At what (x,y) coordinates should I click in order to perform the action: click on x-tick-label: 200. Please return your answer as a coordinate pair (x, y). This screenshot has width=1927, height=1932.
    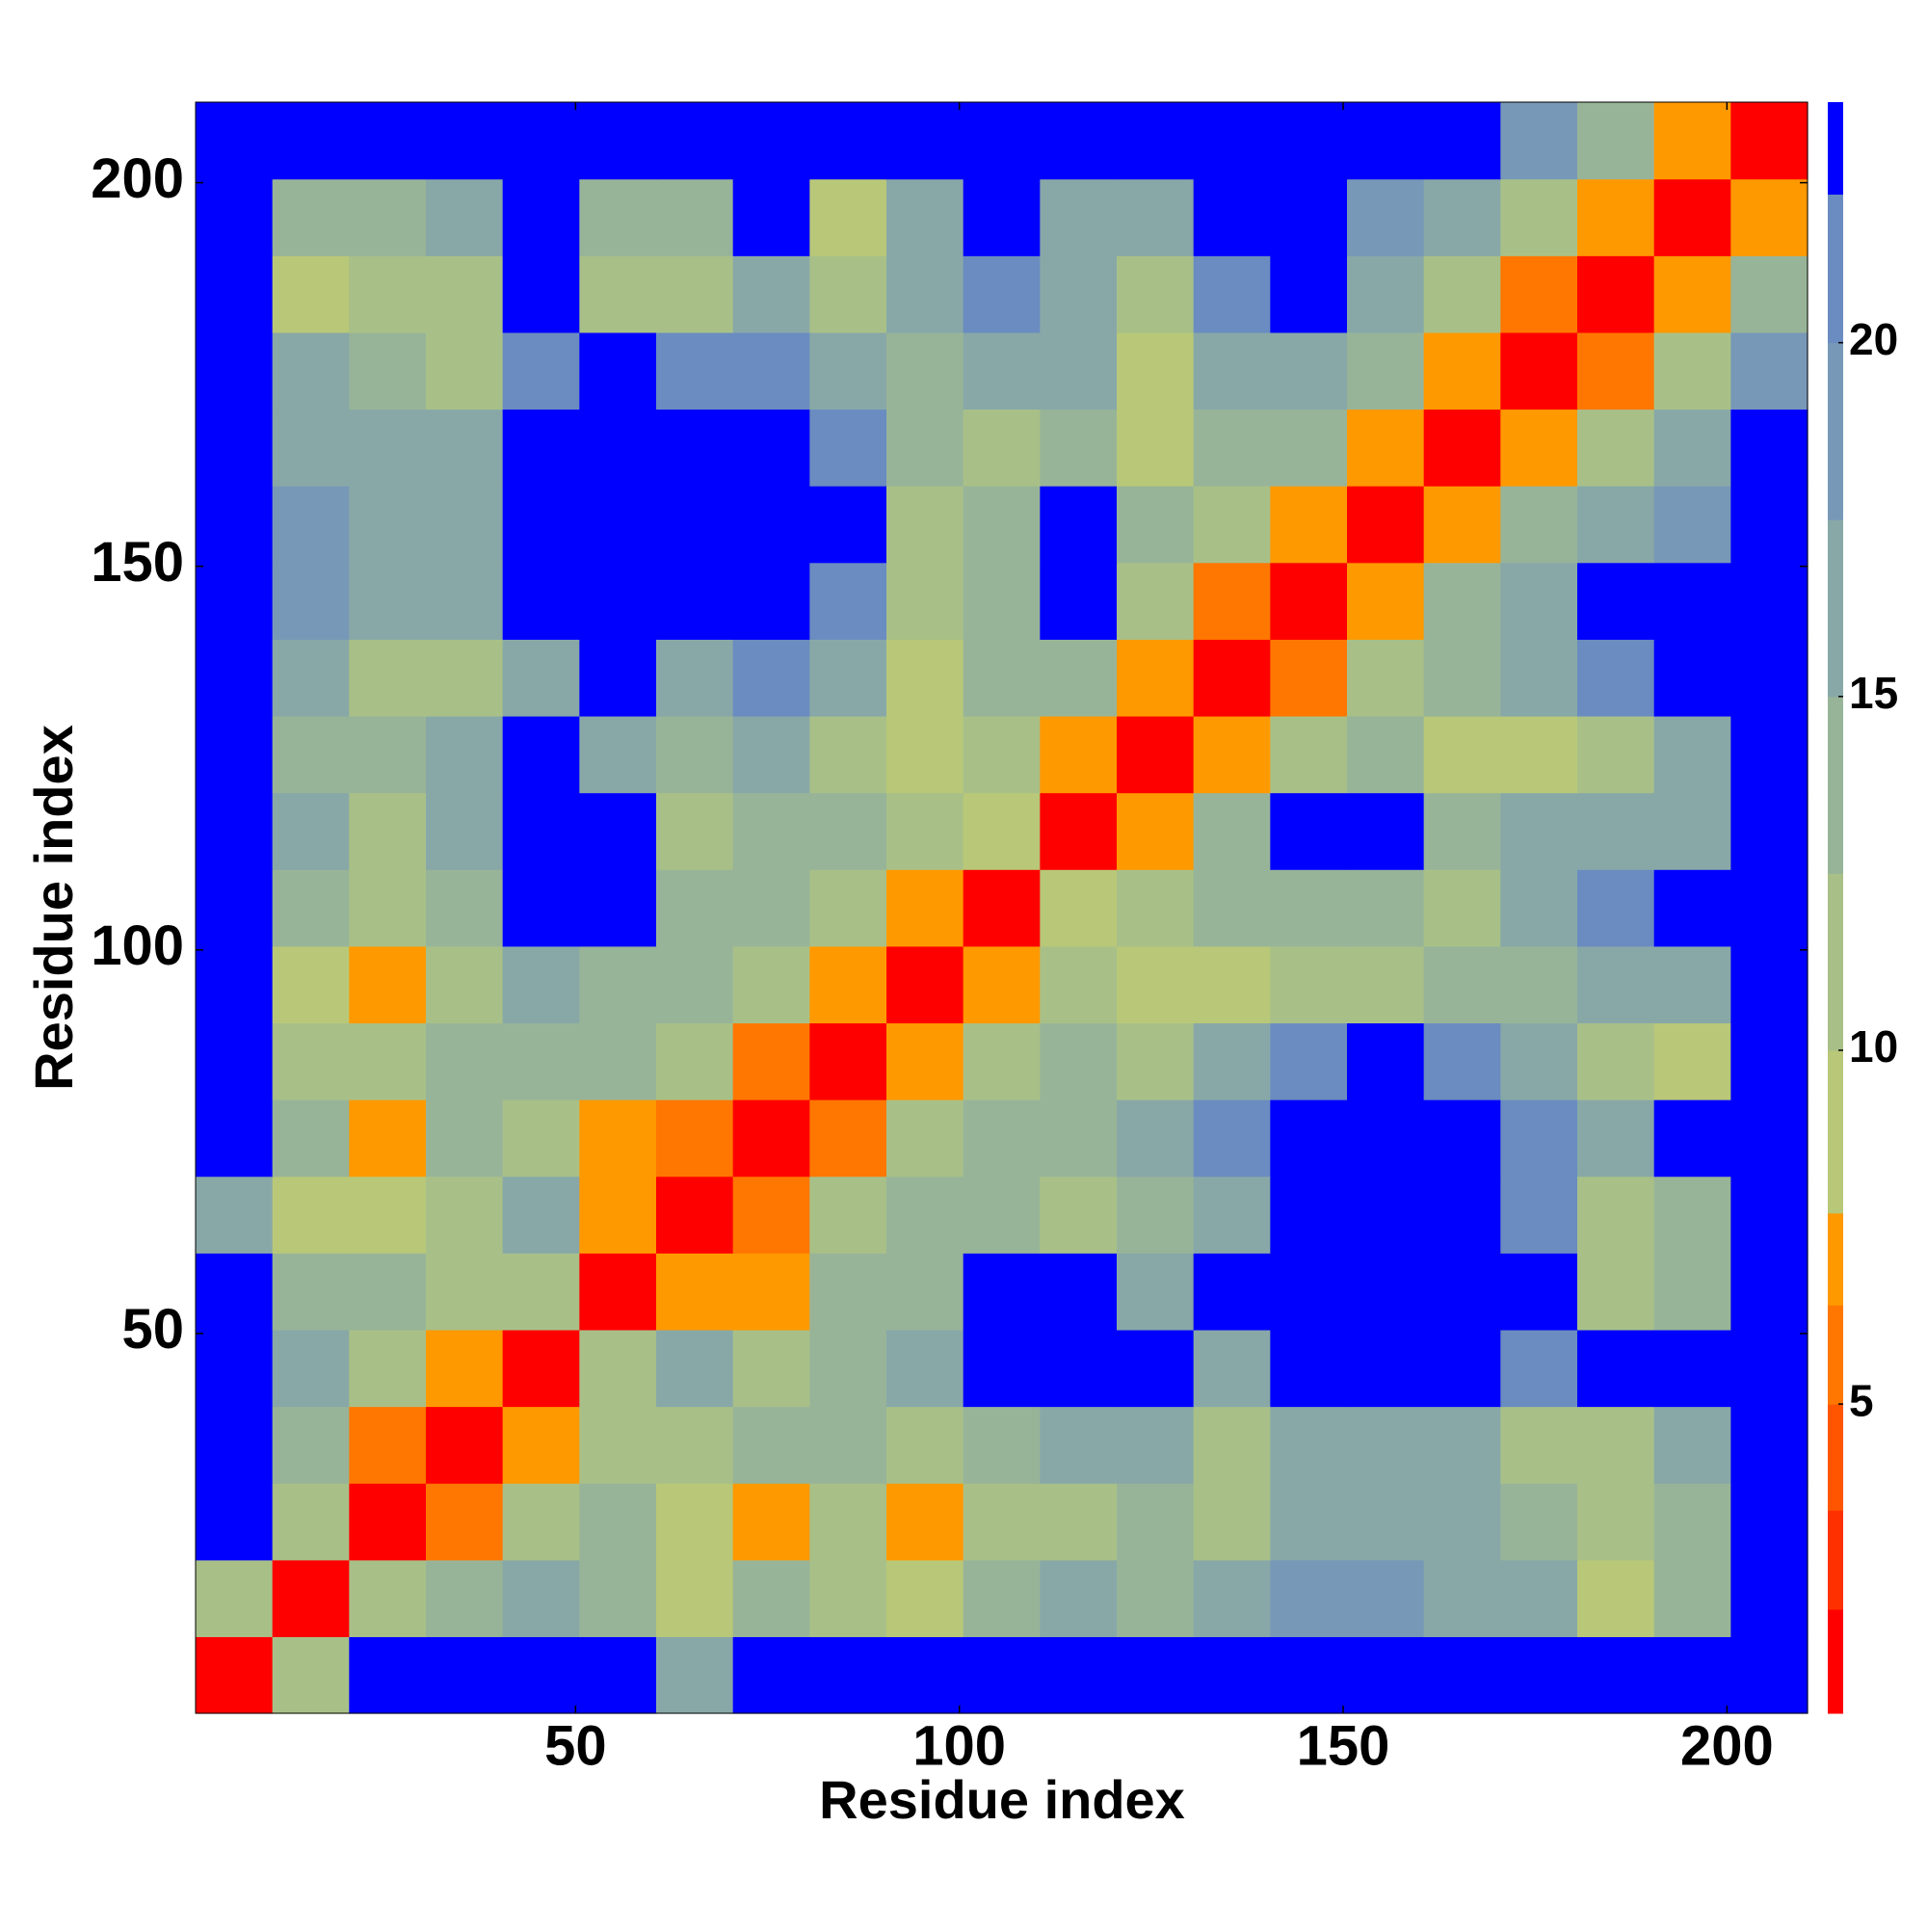
    Looking at the image, I should click on (1727, 1745).